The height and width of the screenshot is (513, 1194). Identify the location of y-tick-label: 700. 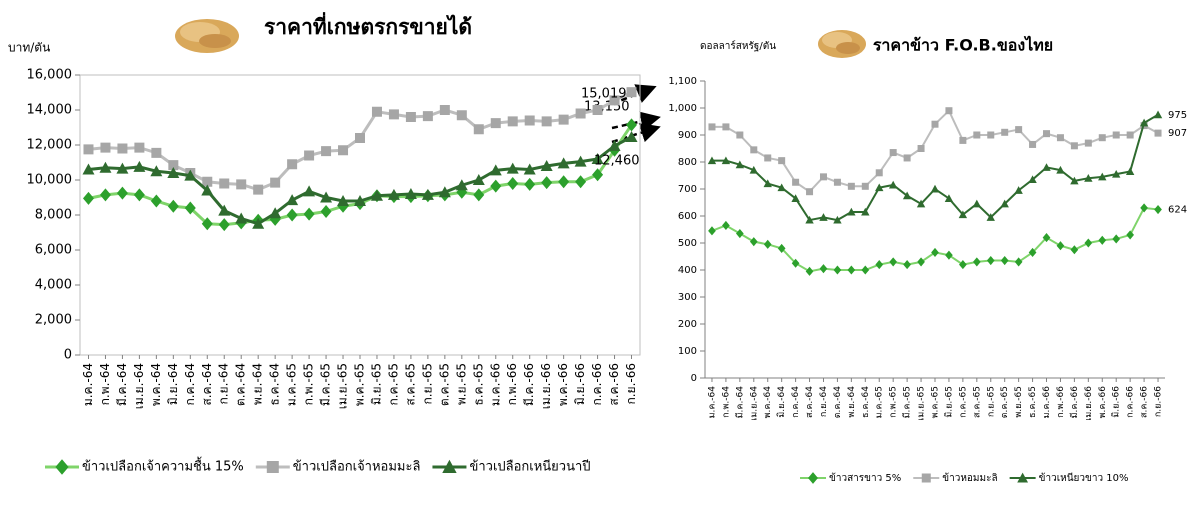
(687, 189).